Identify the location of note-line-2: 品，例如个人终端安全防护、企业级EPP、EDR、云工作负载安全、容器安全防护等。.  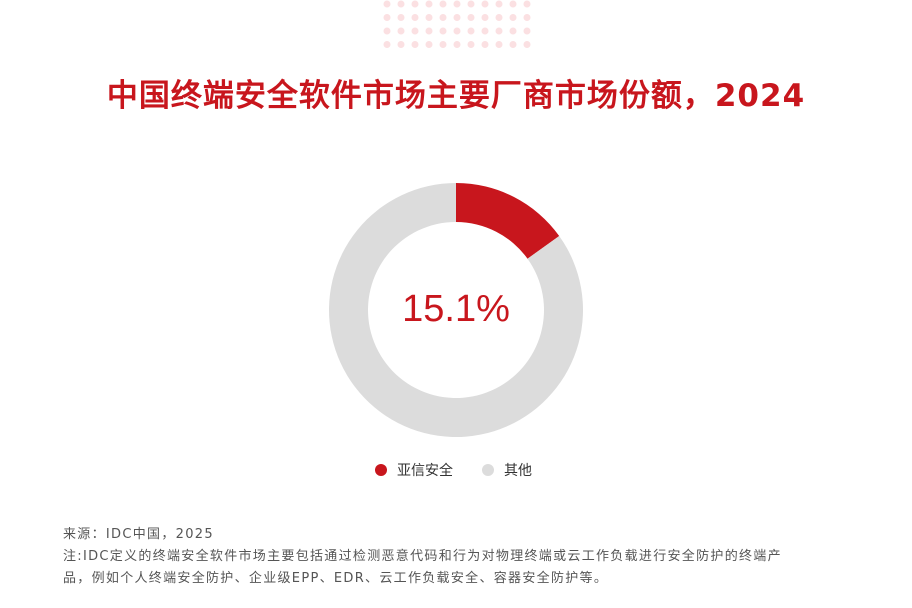
(336, 578).